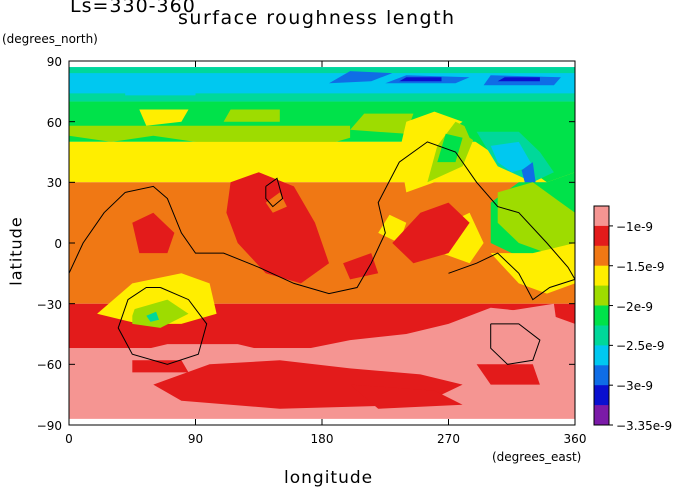 The width and height of the screenshot is (678, 489). I want to click on y-tick-label: 30, so click(54, 183).